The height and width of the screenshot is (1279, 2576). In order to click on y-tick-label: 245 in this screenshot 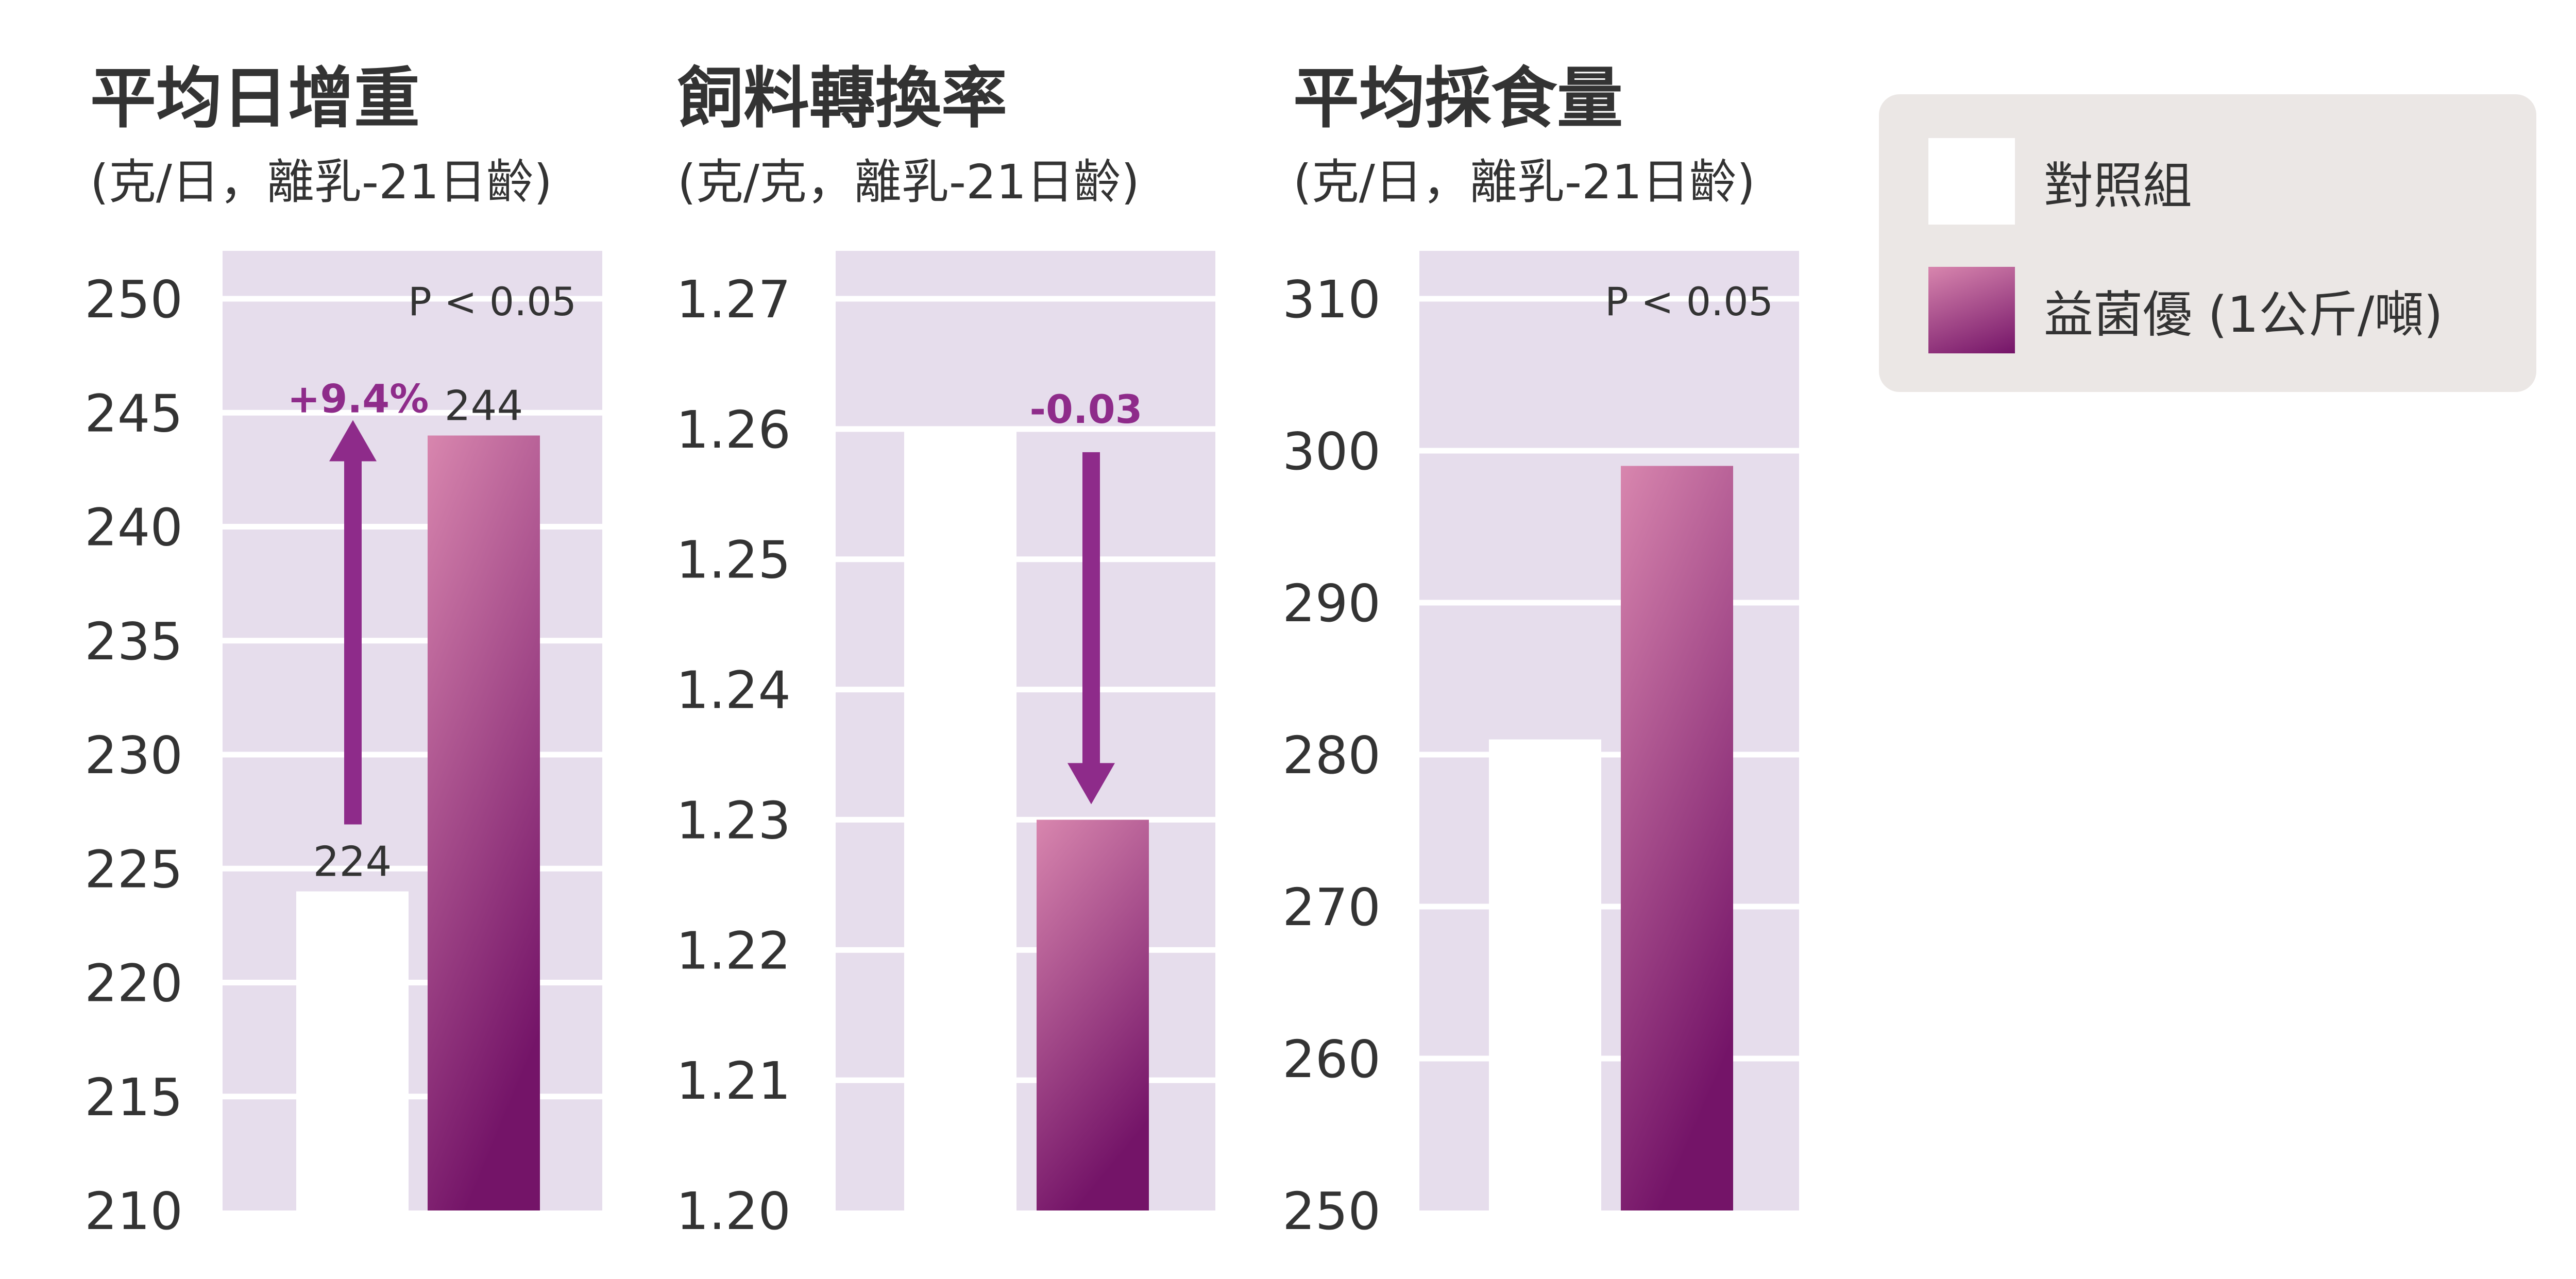, I will do `click(133, 413)`.